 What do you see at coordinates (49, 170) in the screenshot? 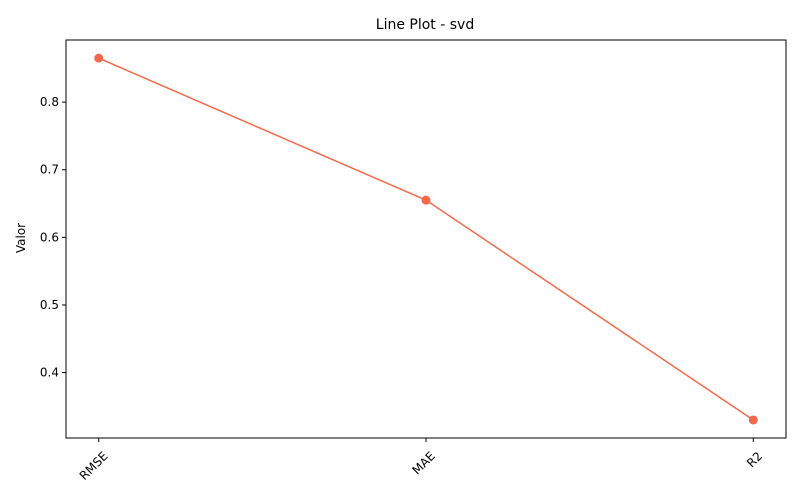
I see `y-tick-label: 0.7` at bounding box center [49, 170].